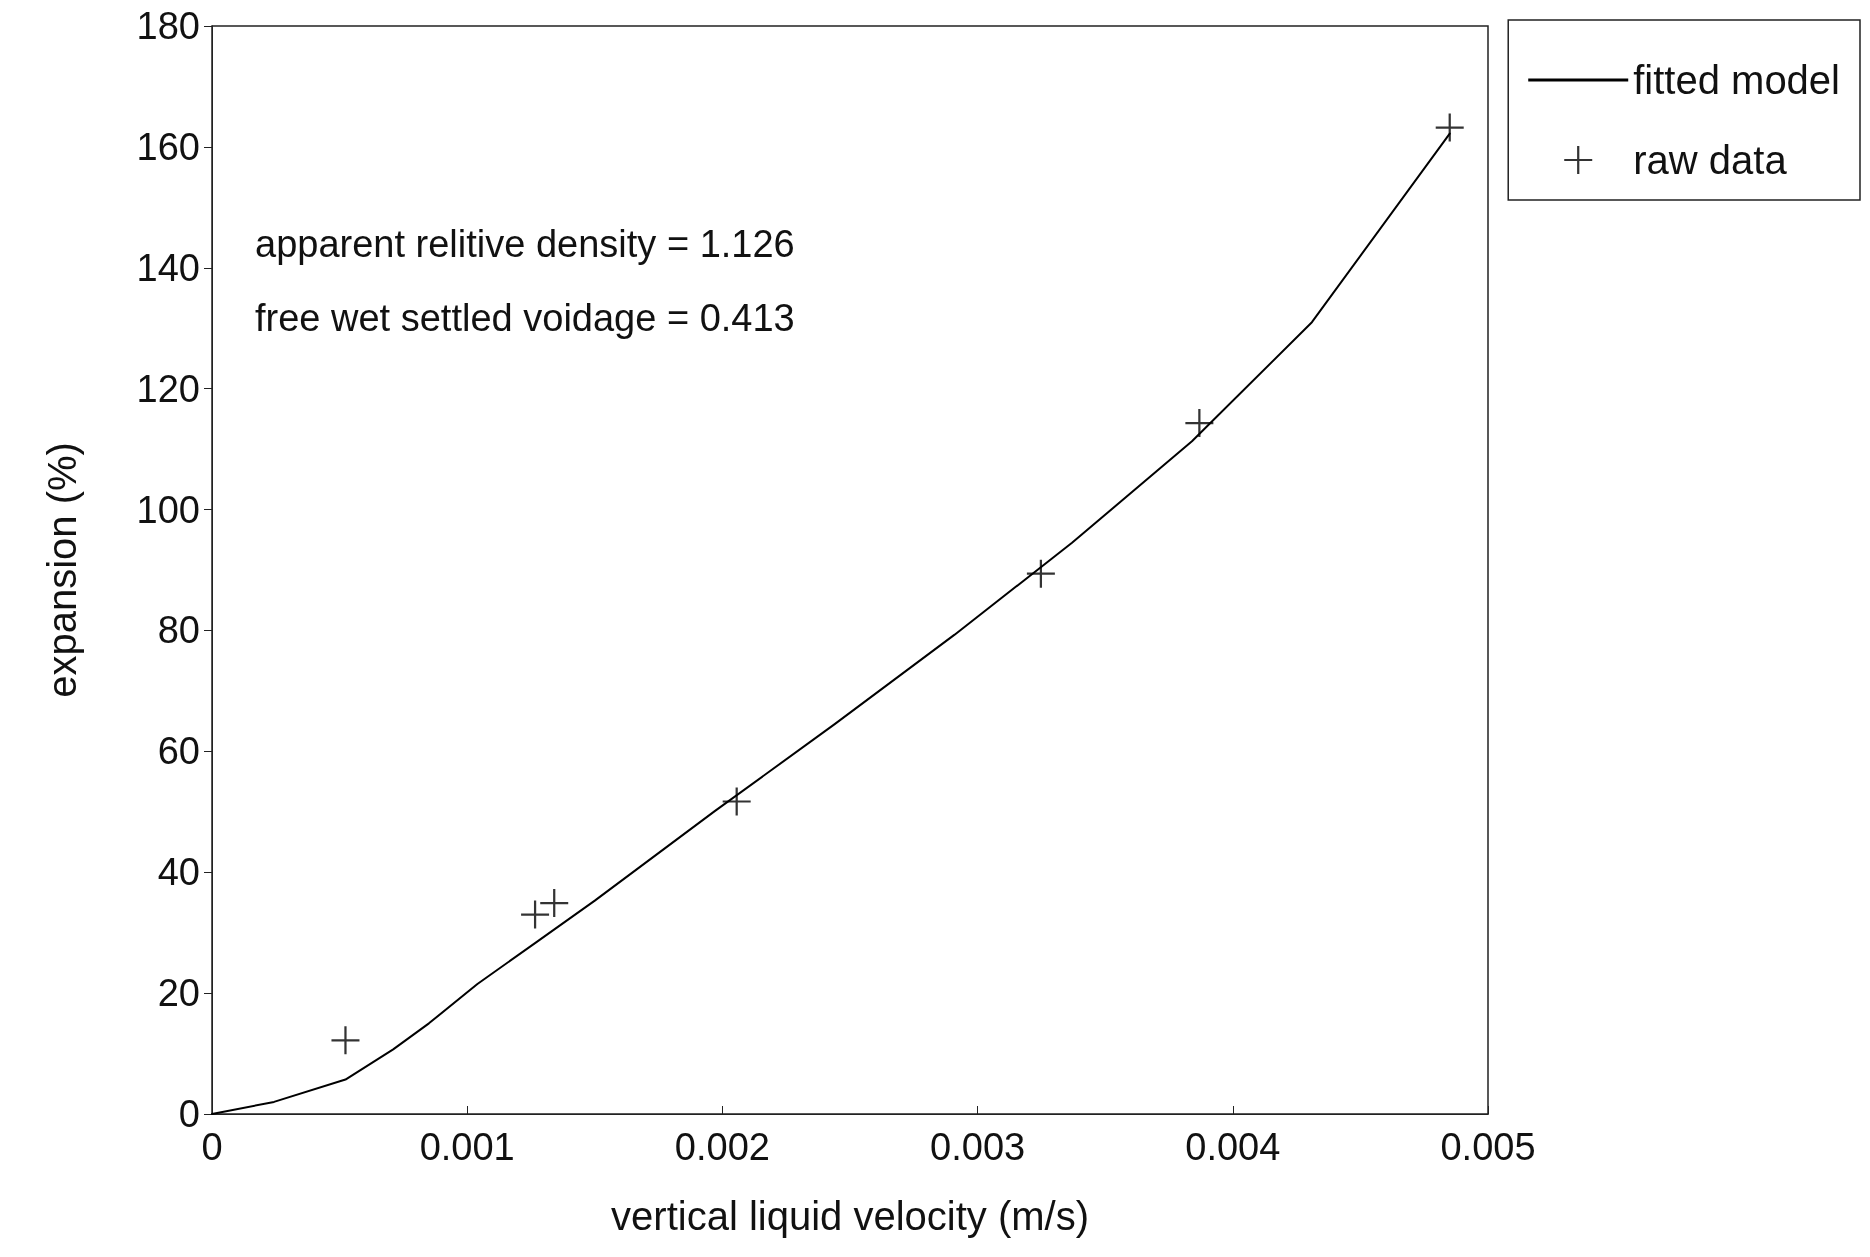 This screenshot has width=1870, height=1257. I want to click on x-tick-label: 0.004, so click(1233, 1147).